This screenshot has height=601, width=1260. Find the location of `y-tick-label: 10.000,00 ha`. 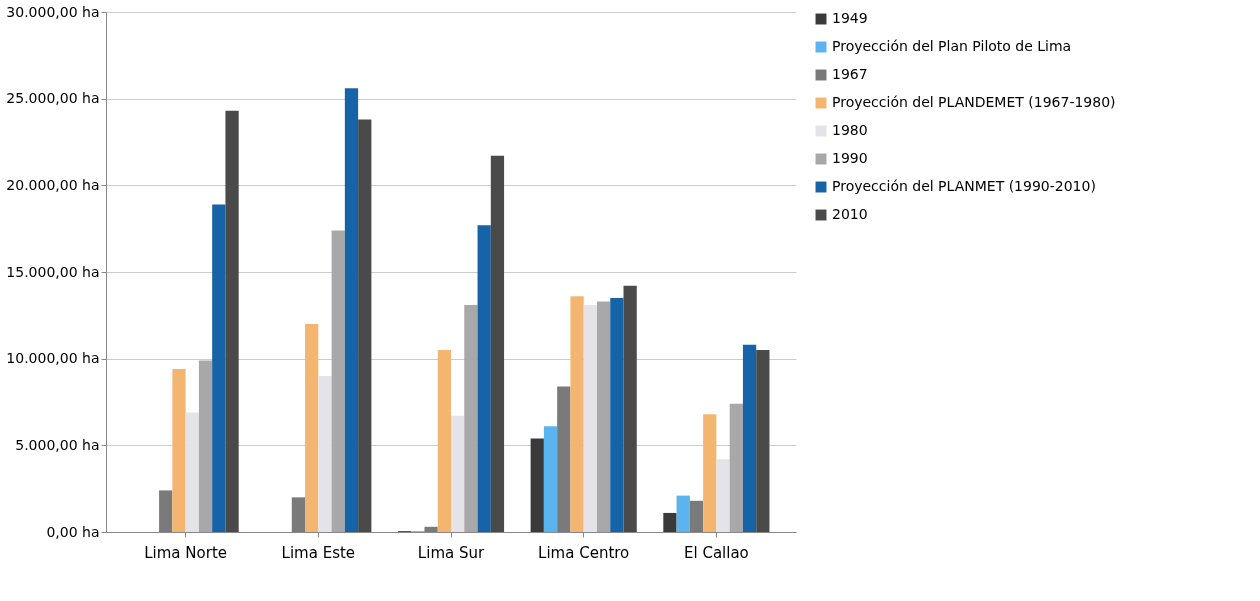

y-tick-label: 10.000,00 ha is located at coordinates (53, 358).